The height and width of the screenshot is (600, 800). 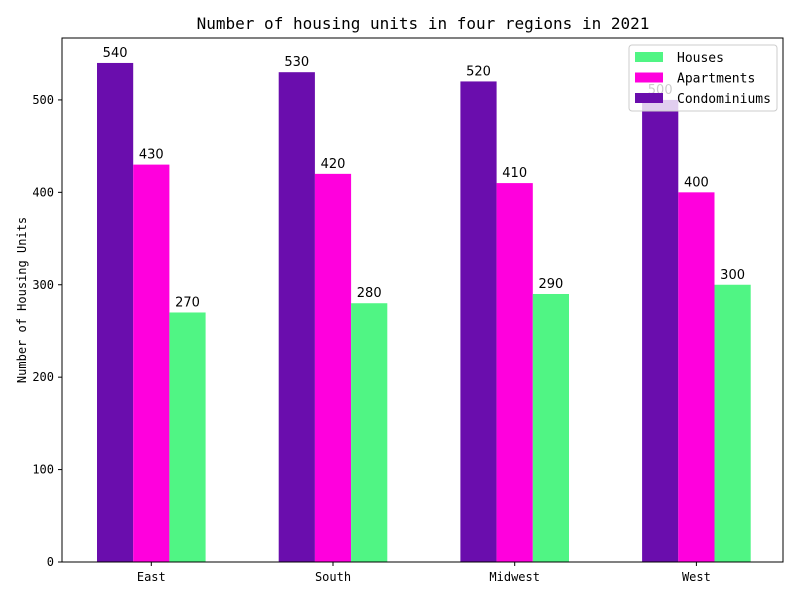 What do you see at coordinates (478, 71) in the screenshot?
I see `data-label-midwest-condominiums: 520` at bounding box center [478, 71].